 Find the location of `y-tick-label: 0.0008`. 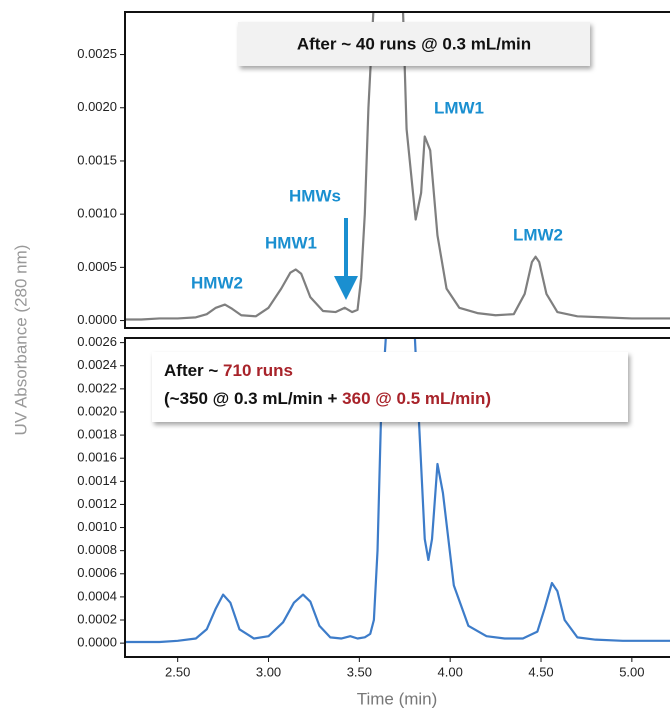

y-tick-label: 0.0008 is located at coordinates (97, 549).